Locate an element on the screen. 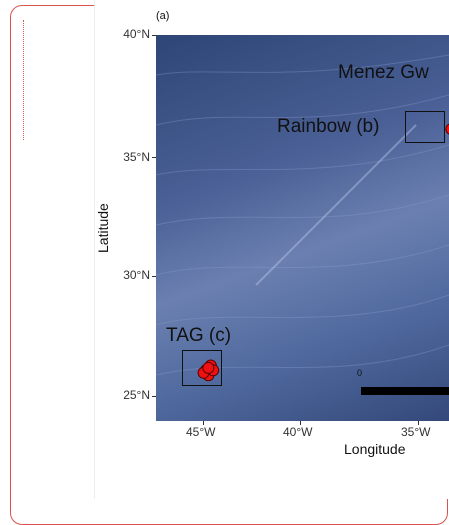  x-tick-label: 40°W is located at coordinates (298, 432).